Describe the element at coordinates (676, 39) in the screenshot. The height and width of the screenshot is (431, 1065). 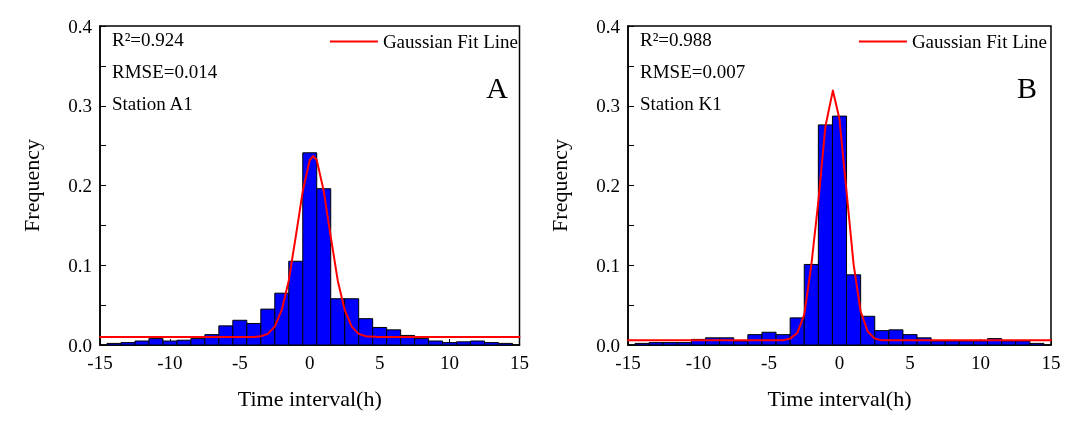
I see `annotation: R²=0.988` at that location.